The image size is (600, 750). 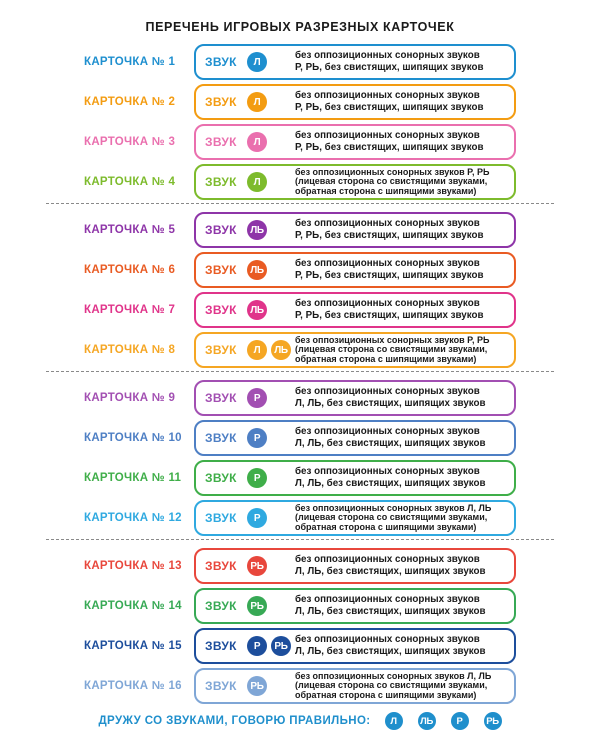 What do you see at coordinates (130, 350) in the screenshot?
I see `card-label: КАРТОЧКА № 8` at bounding box center [130, 350].